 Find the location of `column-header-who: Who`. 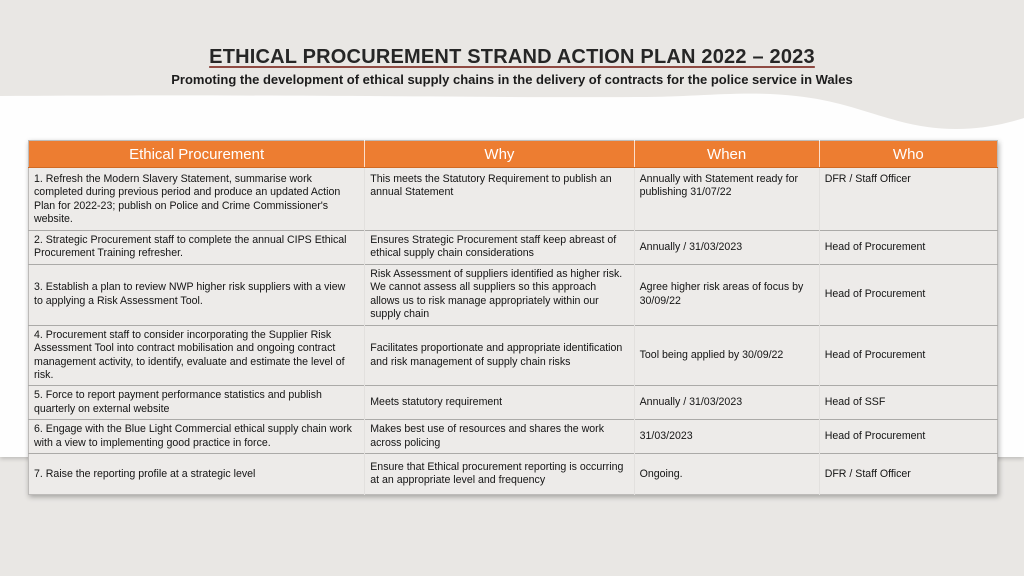

column-header-who: Who is located at coordinates (908, 154).